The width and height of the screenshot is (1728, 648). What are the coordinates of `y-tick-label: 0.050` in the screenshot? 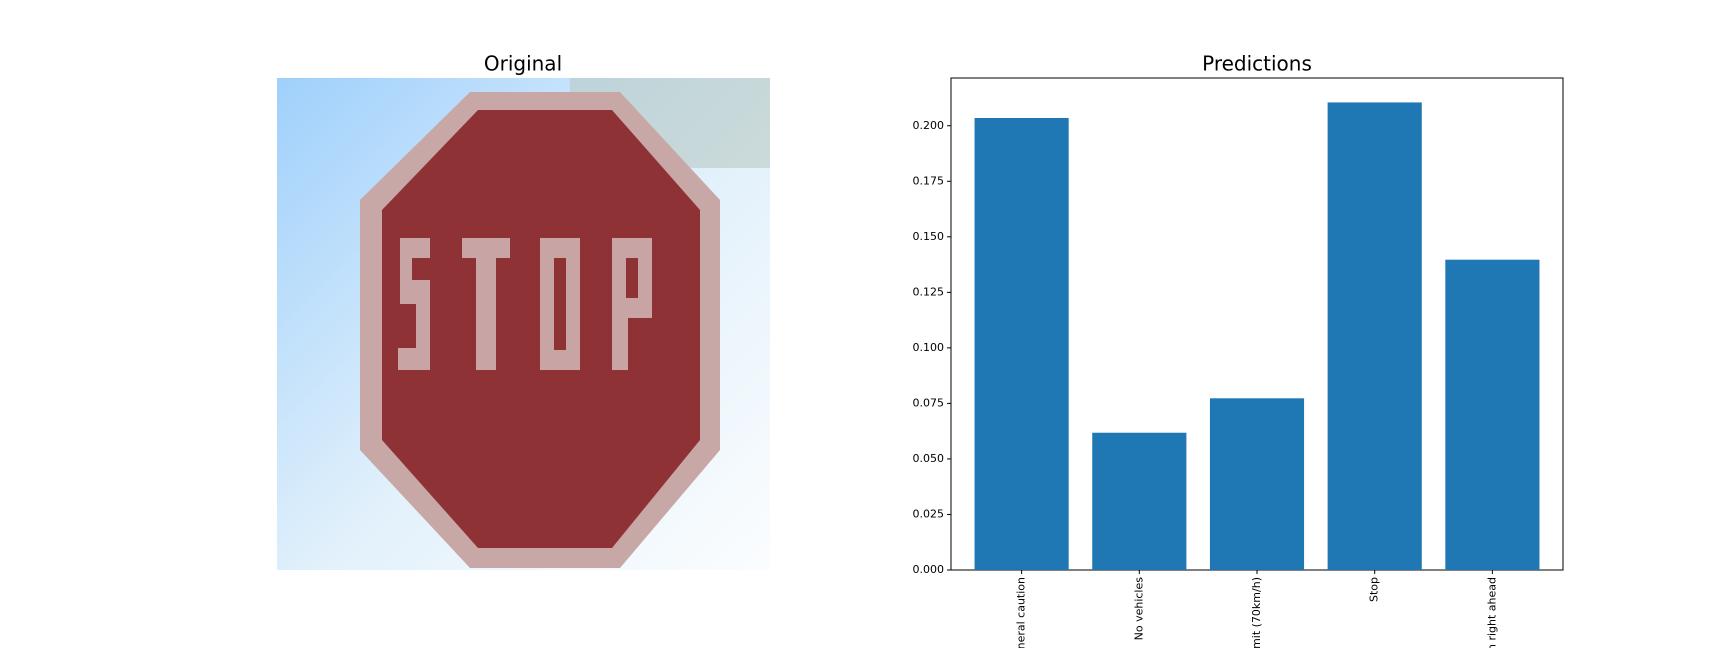 It's located at (929, 458).